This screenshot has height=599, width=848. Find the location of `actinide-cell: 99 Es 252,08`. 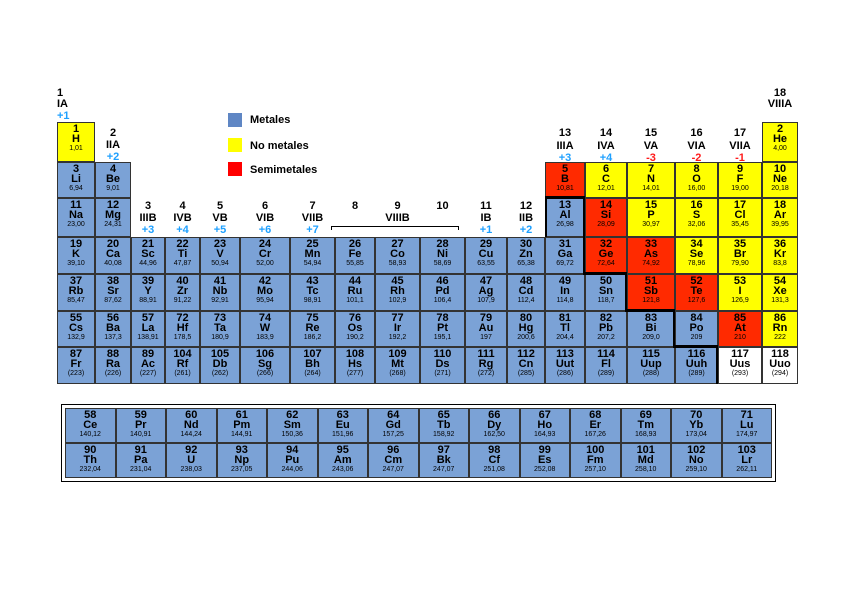

actinide-cell: 99 Es 252,08 is located at coordinates (544, 460).